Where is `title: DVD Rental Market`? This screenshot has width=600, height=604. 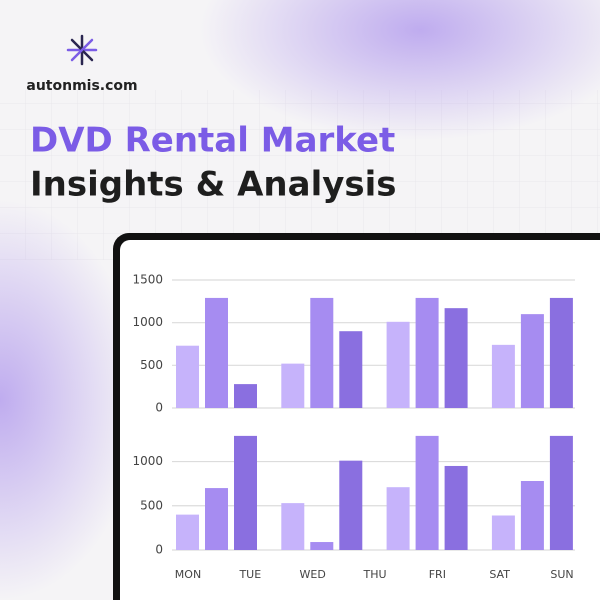 title: DVD Rental Market is located at coordinates (212, 141).